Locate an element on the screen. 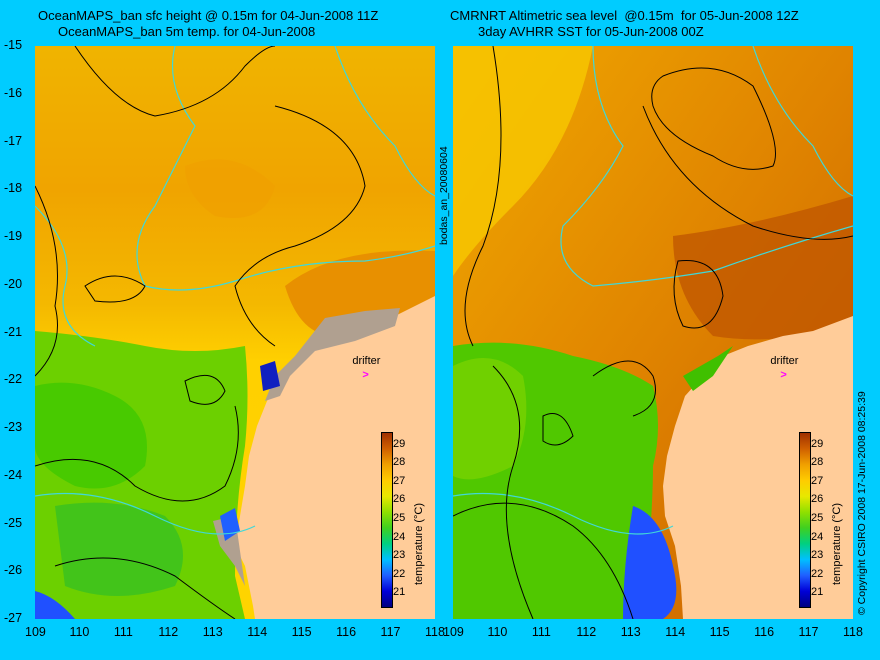 This screenshot has height=660, width=880. left-title-line2: OceanMAPS_ban 5m temp. for 04-Jun-2008 is located at coordinates (187, 31).